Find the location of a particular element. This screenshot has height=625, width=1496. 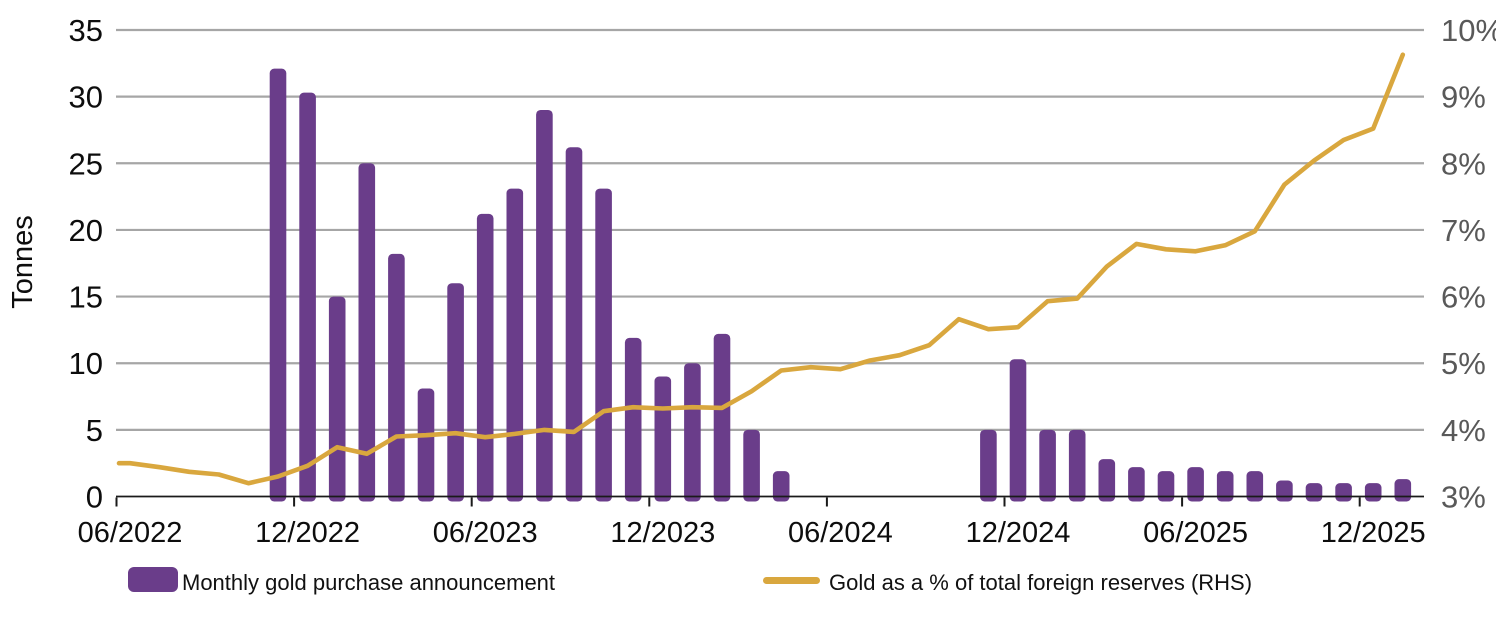

bar-03/2023 is located at coordinates (396, 377).